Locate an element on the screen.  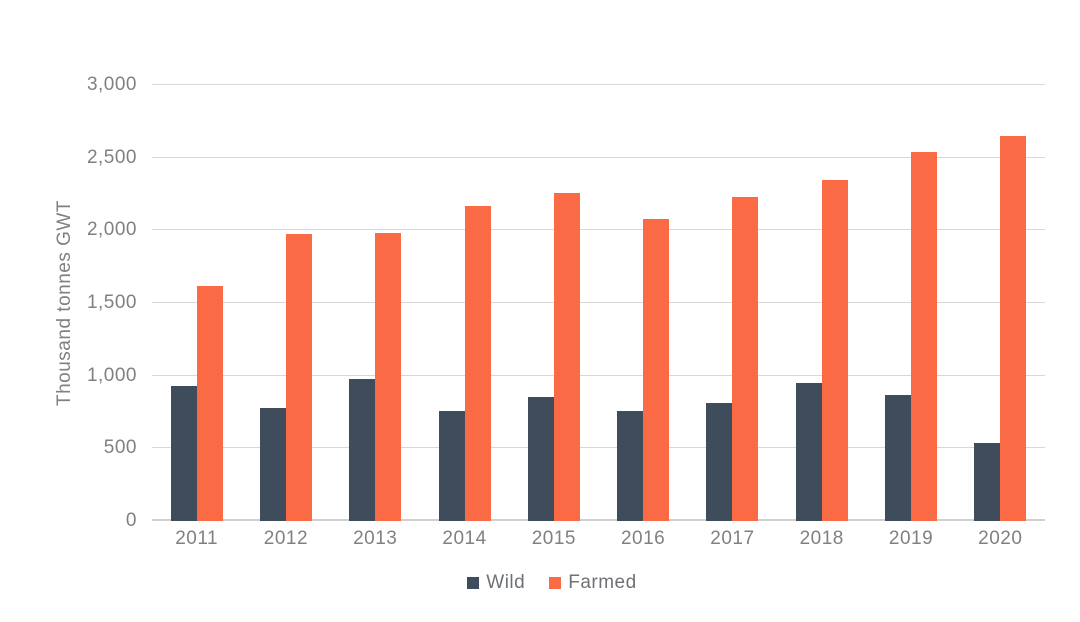
x-tick-label-2011: 2011 is located at coordinates (197, 538).